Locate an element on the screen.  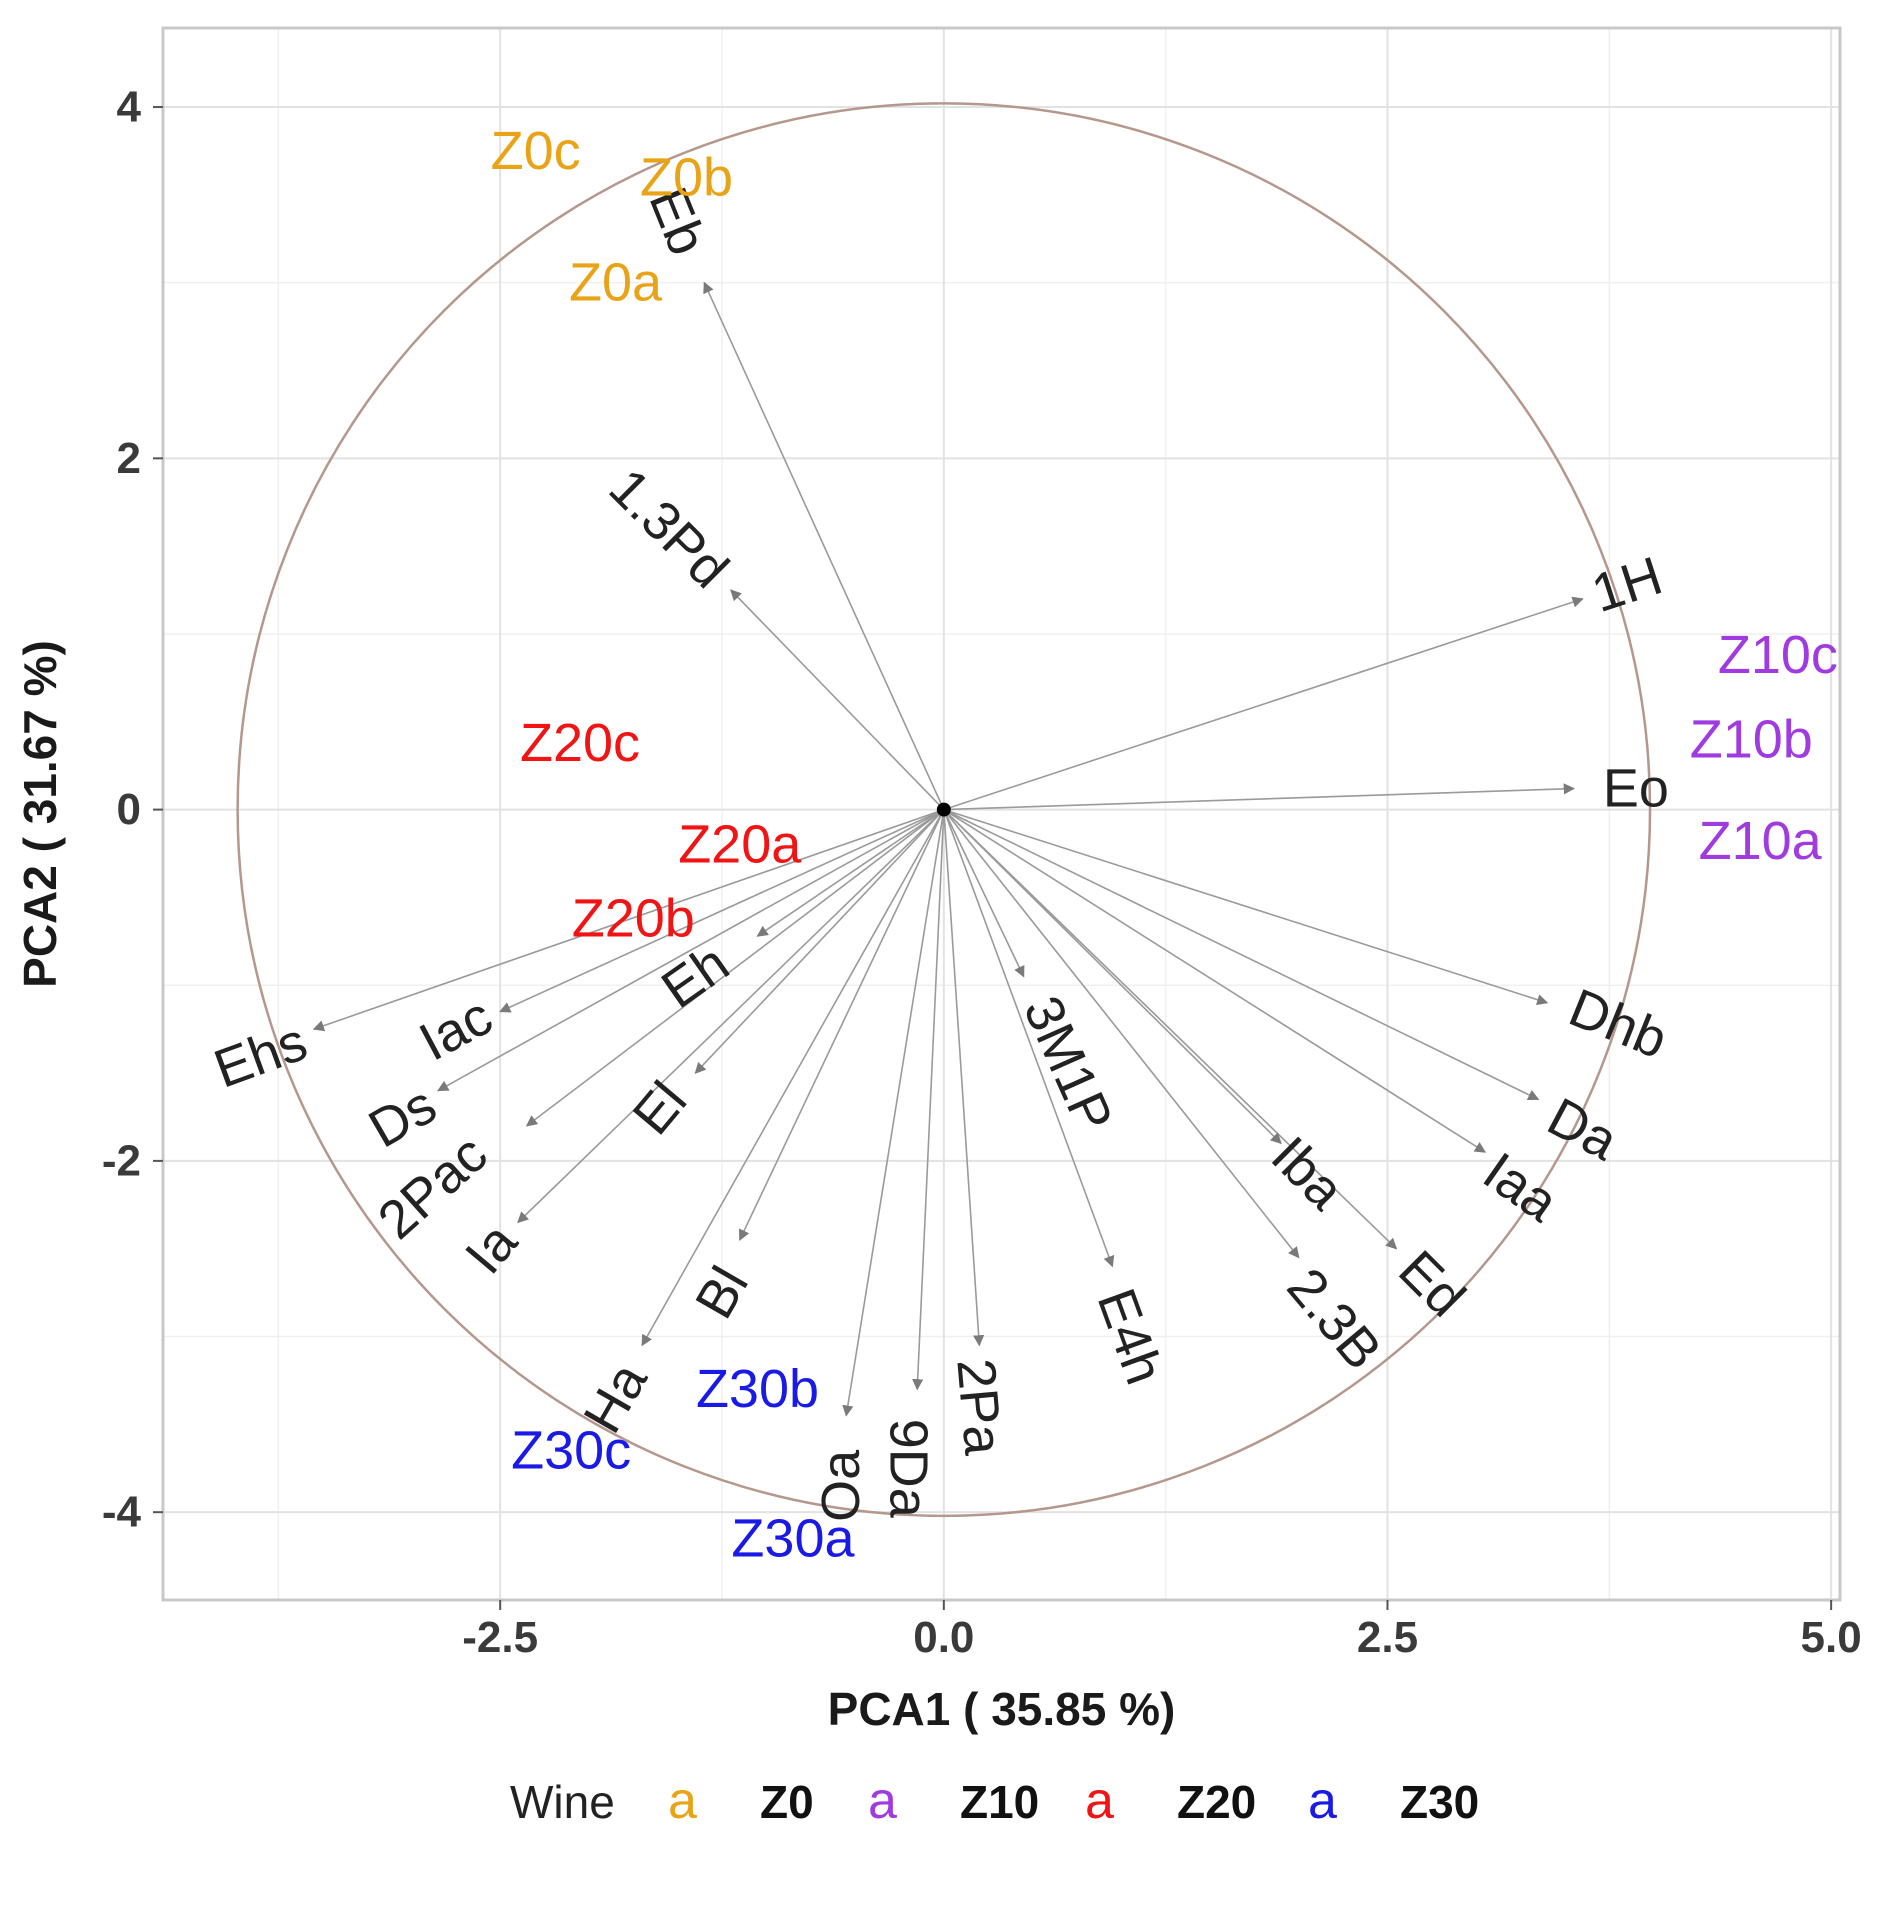
loading-arrow-ehs is located at coordinates (628, 920).